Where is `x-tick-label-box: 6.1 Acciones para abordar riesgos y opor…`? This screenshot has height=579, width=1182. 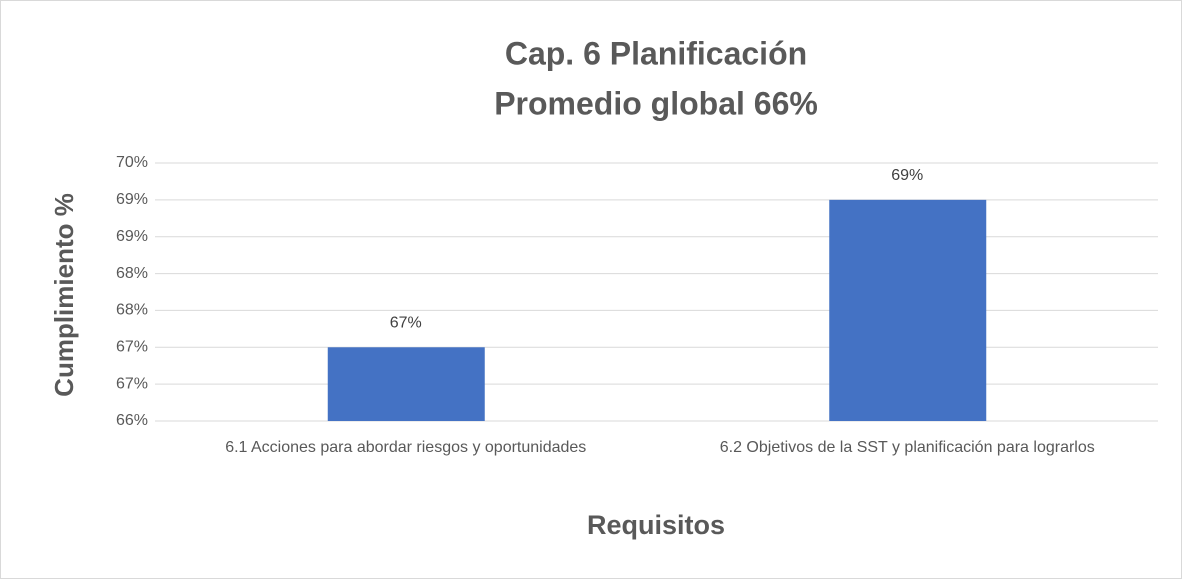
x-tick-label-box: 6.1 Acciones para abordar riesgos y opor… is located at coordinates (406, 447).